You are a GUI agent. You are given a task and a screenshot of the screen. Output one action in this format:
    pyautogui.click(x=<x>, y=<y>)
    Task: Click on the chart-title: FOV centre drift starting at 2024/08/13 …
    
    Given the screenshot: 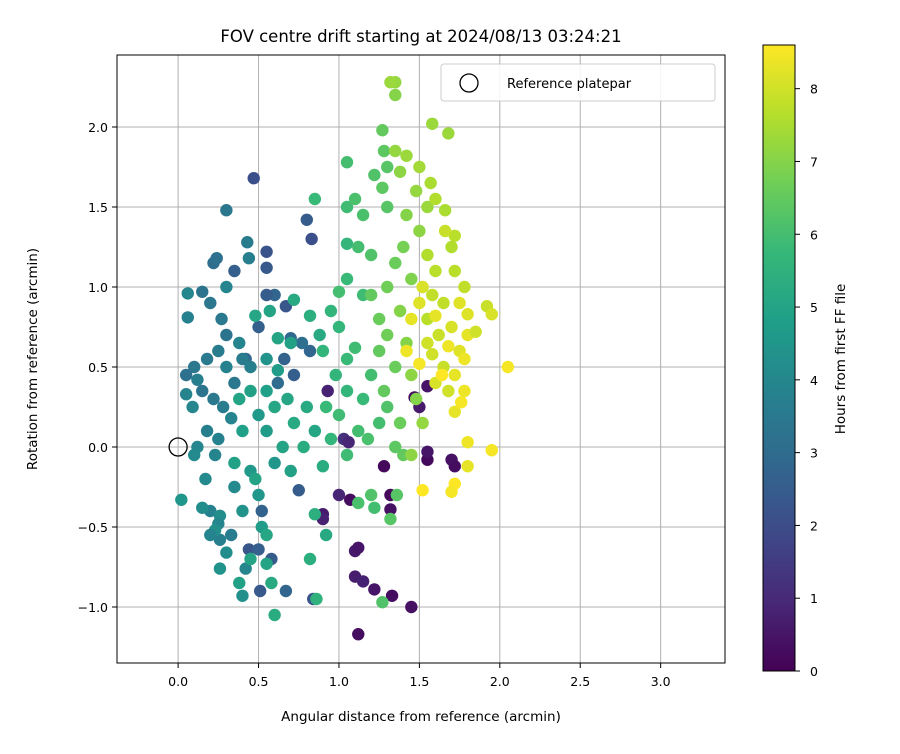 What is the action you would take?
    pyautogui.click(x=420, y=36)
    